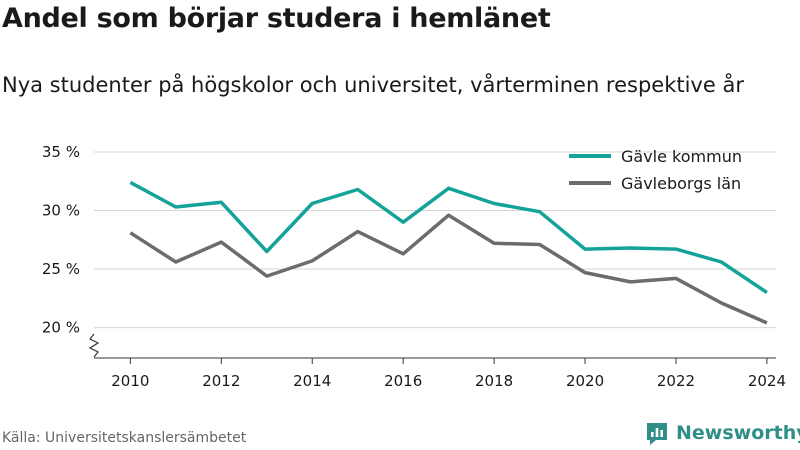 The height and width of the screenshot is (450, 800). What do you see at coordinates (681, 156) in the screenshot?
I see `legend-label: Gävle kommun` at bounding box center [681, 156].